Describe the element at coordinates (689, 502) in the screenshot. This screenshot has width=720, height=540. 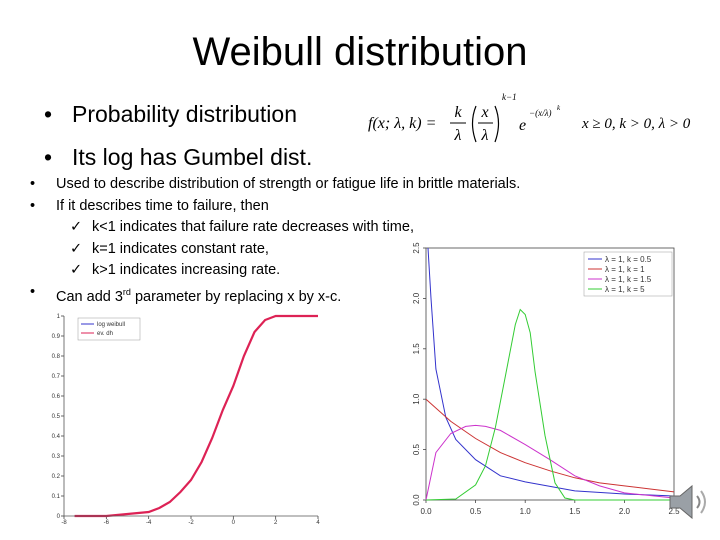
I see `speaker-icon` at that location.